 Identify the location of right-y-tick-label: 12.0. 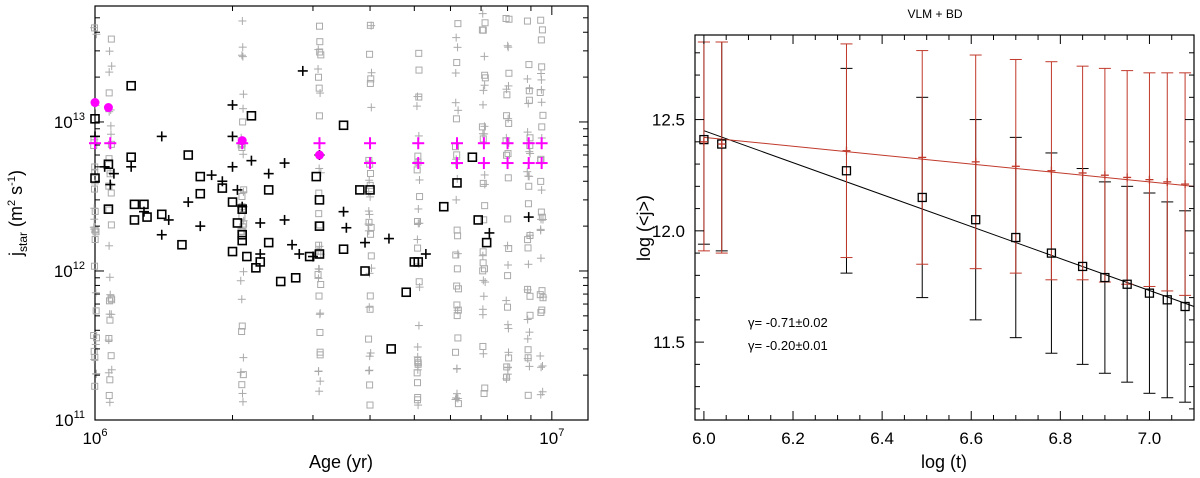
(668, 231).